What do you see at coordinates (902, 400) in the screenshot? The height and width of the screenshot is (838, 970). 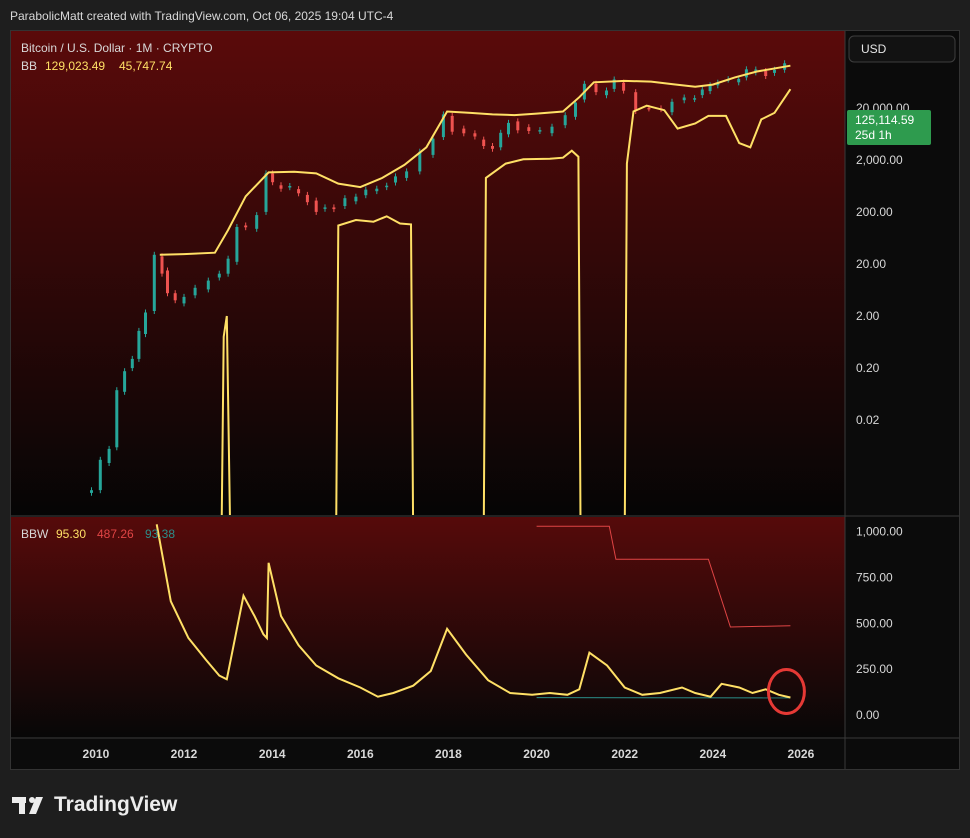 I see `price-axis` at bounding box center [902, 400].